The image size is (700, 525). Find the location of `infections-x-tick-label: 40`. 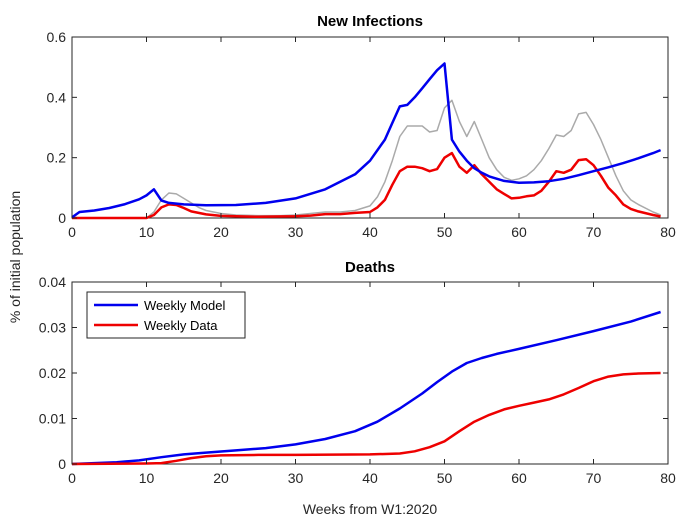

infections-x-tick-label: 40 is located at coordinates (370, 232).